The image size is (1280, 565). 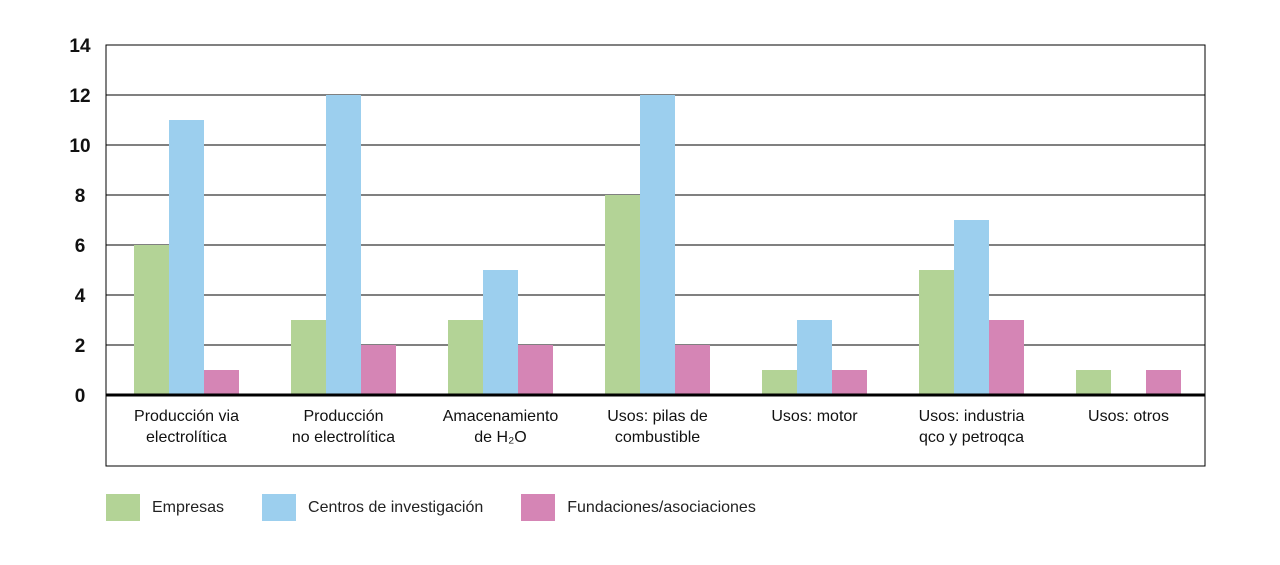 I want to click on legend-item-empresas: Empresas, so click(x=165, y=507).